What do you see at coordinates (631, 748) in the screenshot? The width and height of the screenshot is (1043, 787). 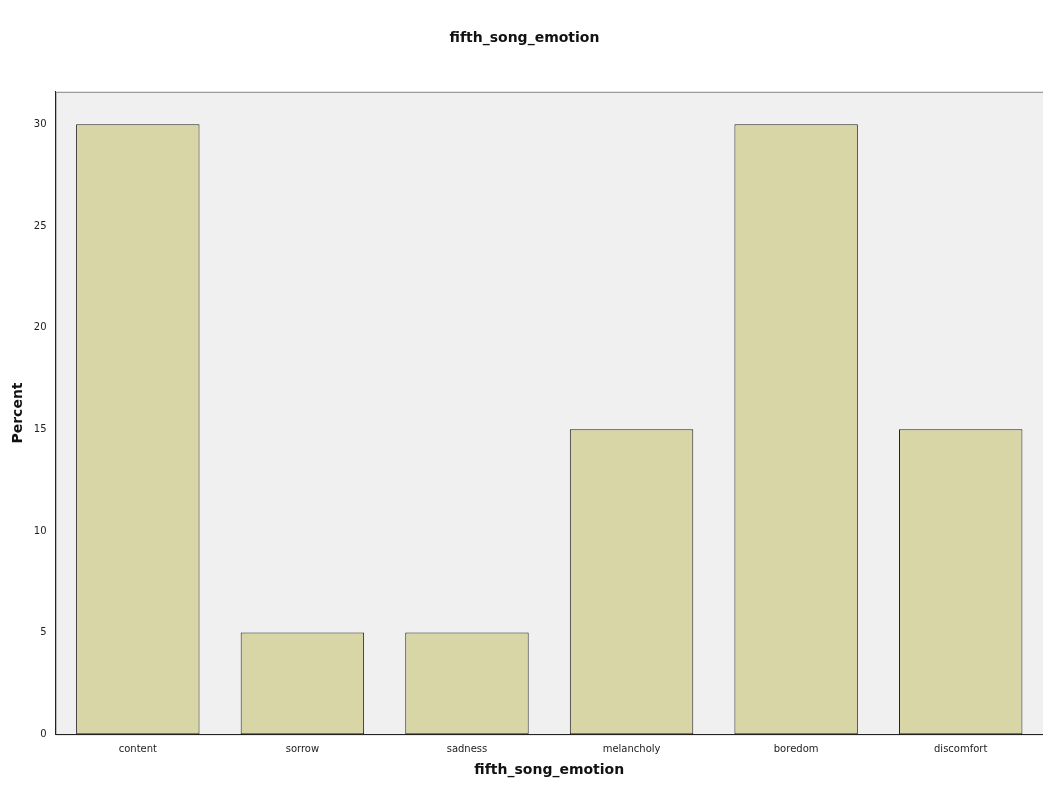 I see `x-tick-label: melancholy` at bounding box center [631, 748].